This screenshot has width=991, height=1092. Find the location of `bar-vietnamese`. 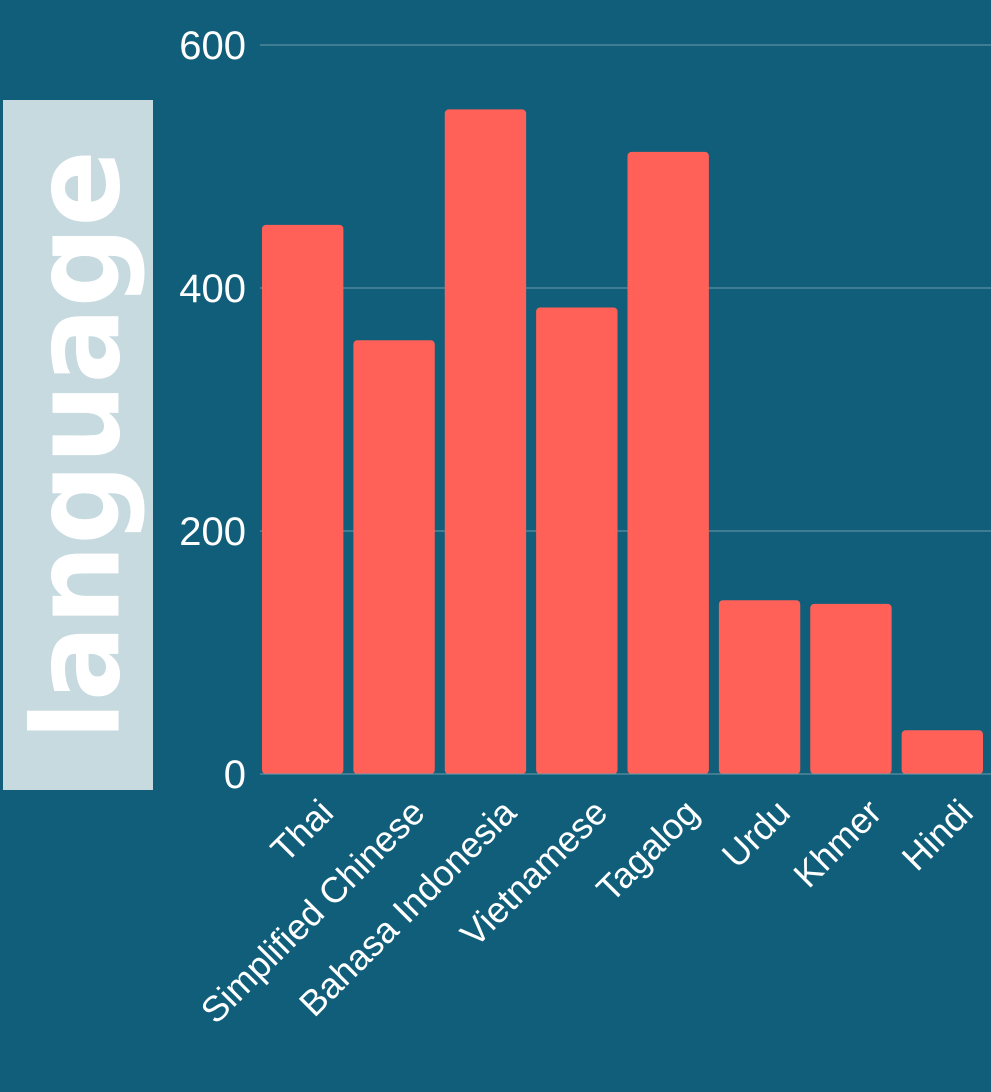

bar-vietnamese is located at coordinates (577, 540).